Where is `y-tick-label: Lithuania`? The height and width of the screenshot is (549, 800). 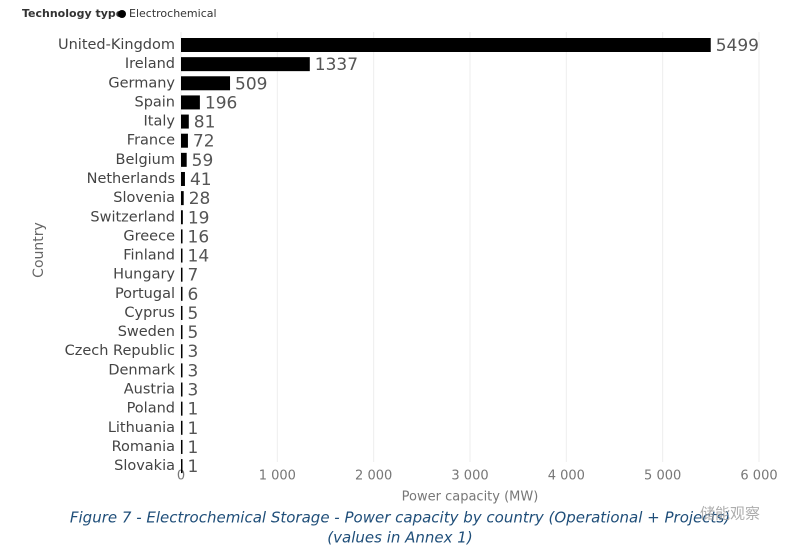 y-tick-label: Lithuania is located at coordinates (141, 428).